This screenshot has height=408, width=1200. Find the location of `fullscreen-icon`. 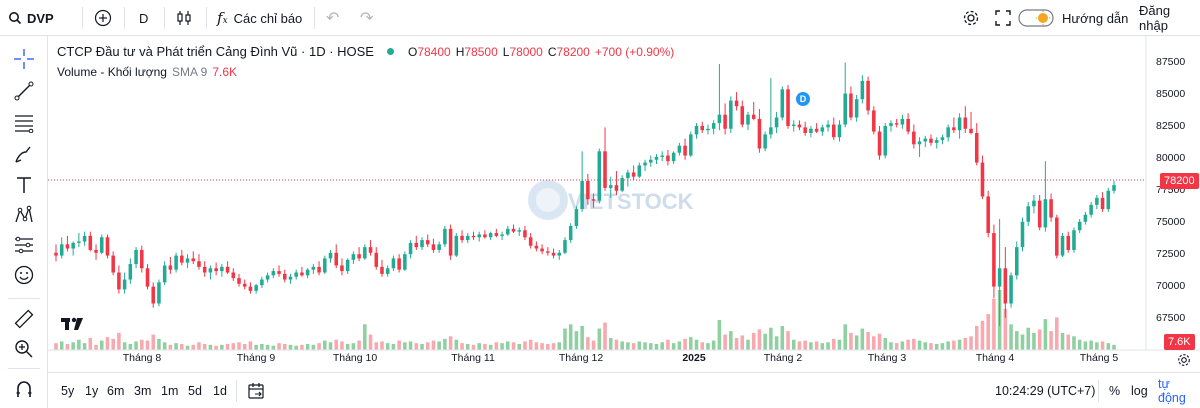

fullscreen-icon is located at coordinates (1003, 18).